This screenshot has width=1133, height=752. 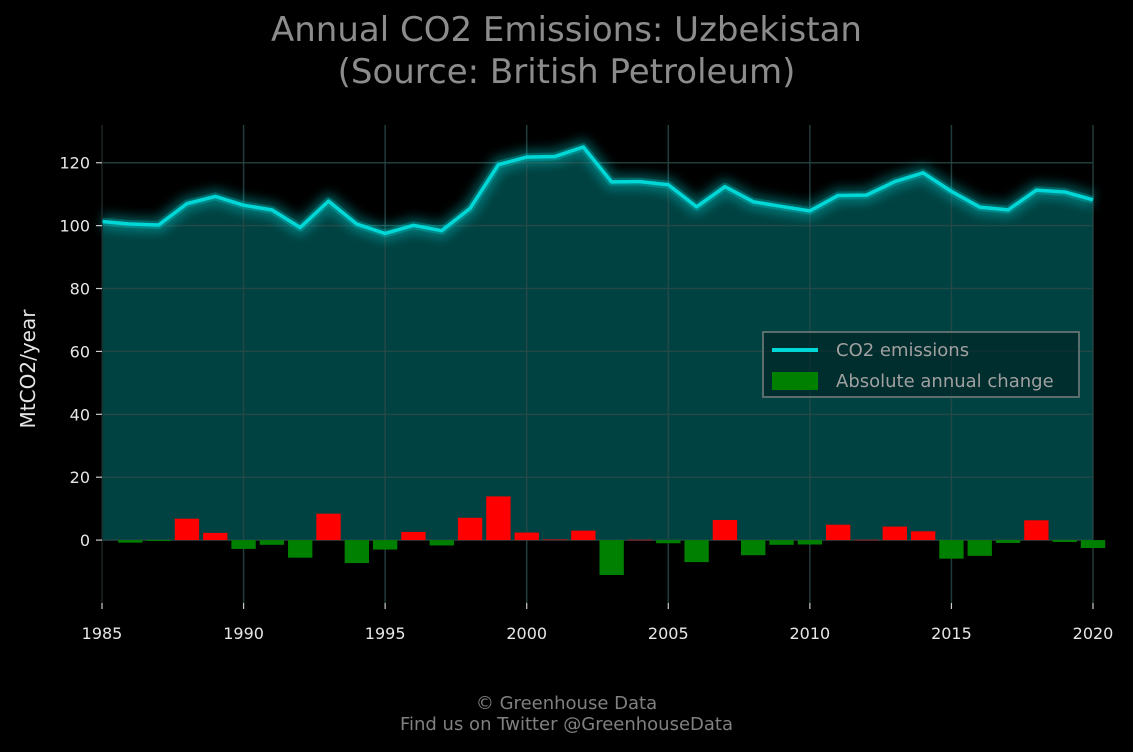 I want to click on legend-item-emissions: CO2 emissions, so click(x=870, y=350).